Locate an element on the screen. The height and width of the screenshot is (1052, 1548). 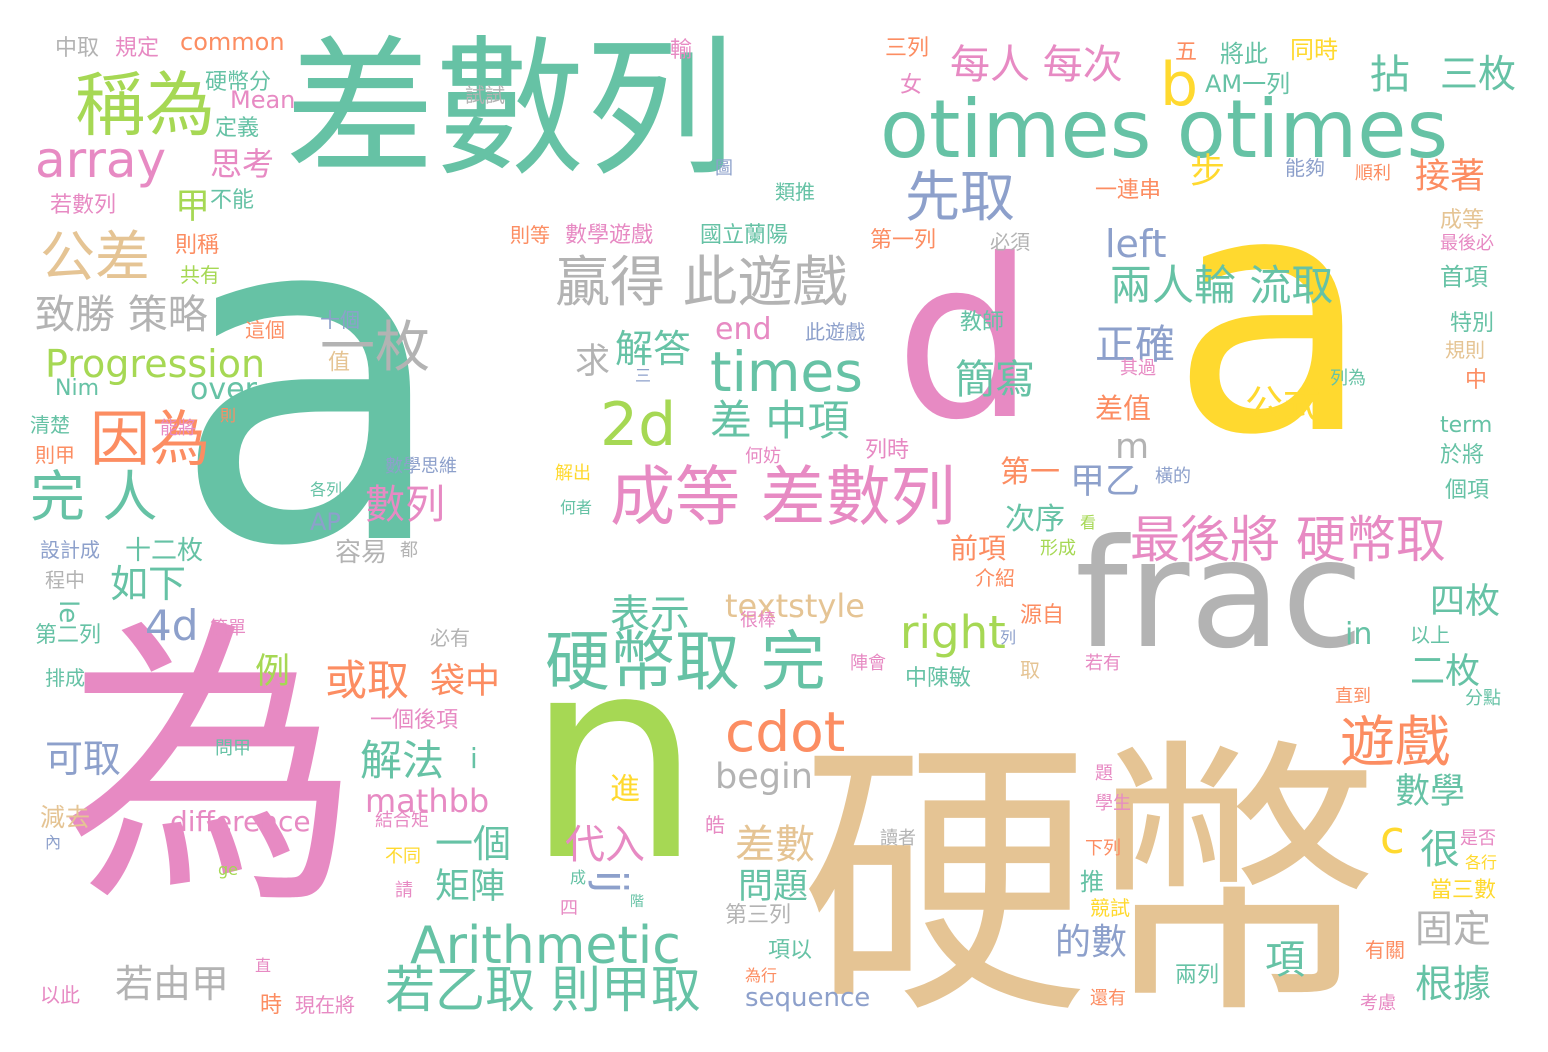
cloud-word: 簡單 is located at coordinates (228, 628).